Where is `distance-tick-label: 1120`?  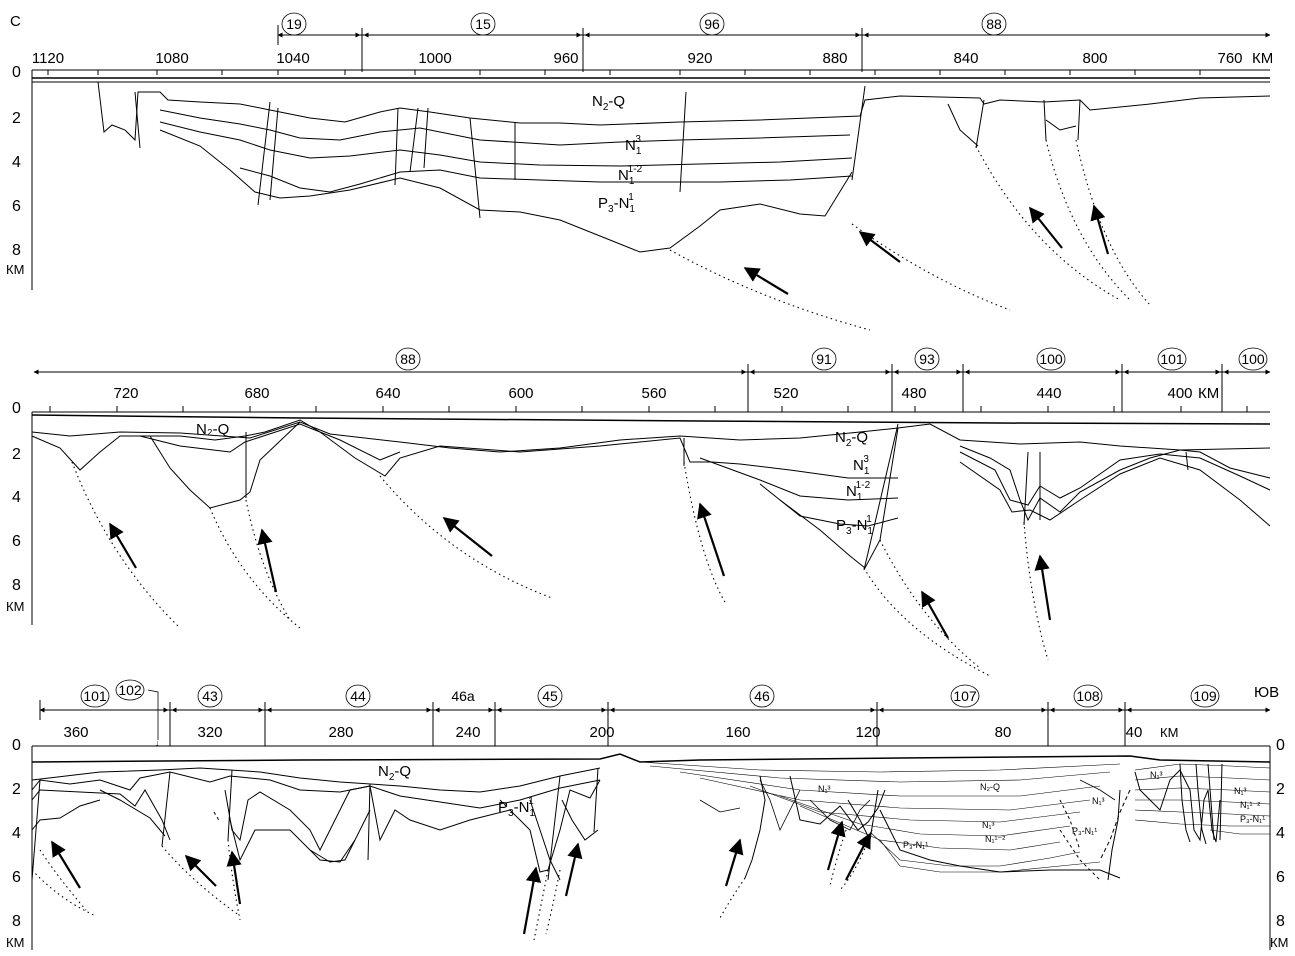 distance-tick-label: 1120 is located at coordinates (48, 58).